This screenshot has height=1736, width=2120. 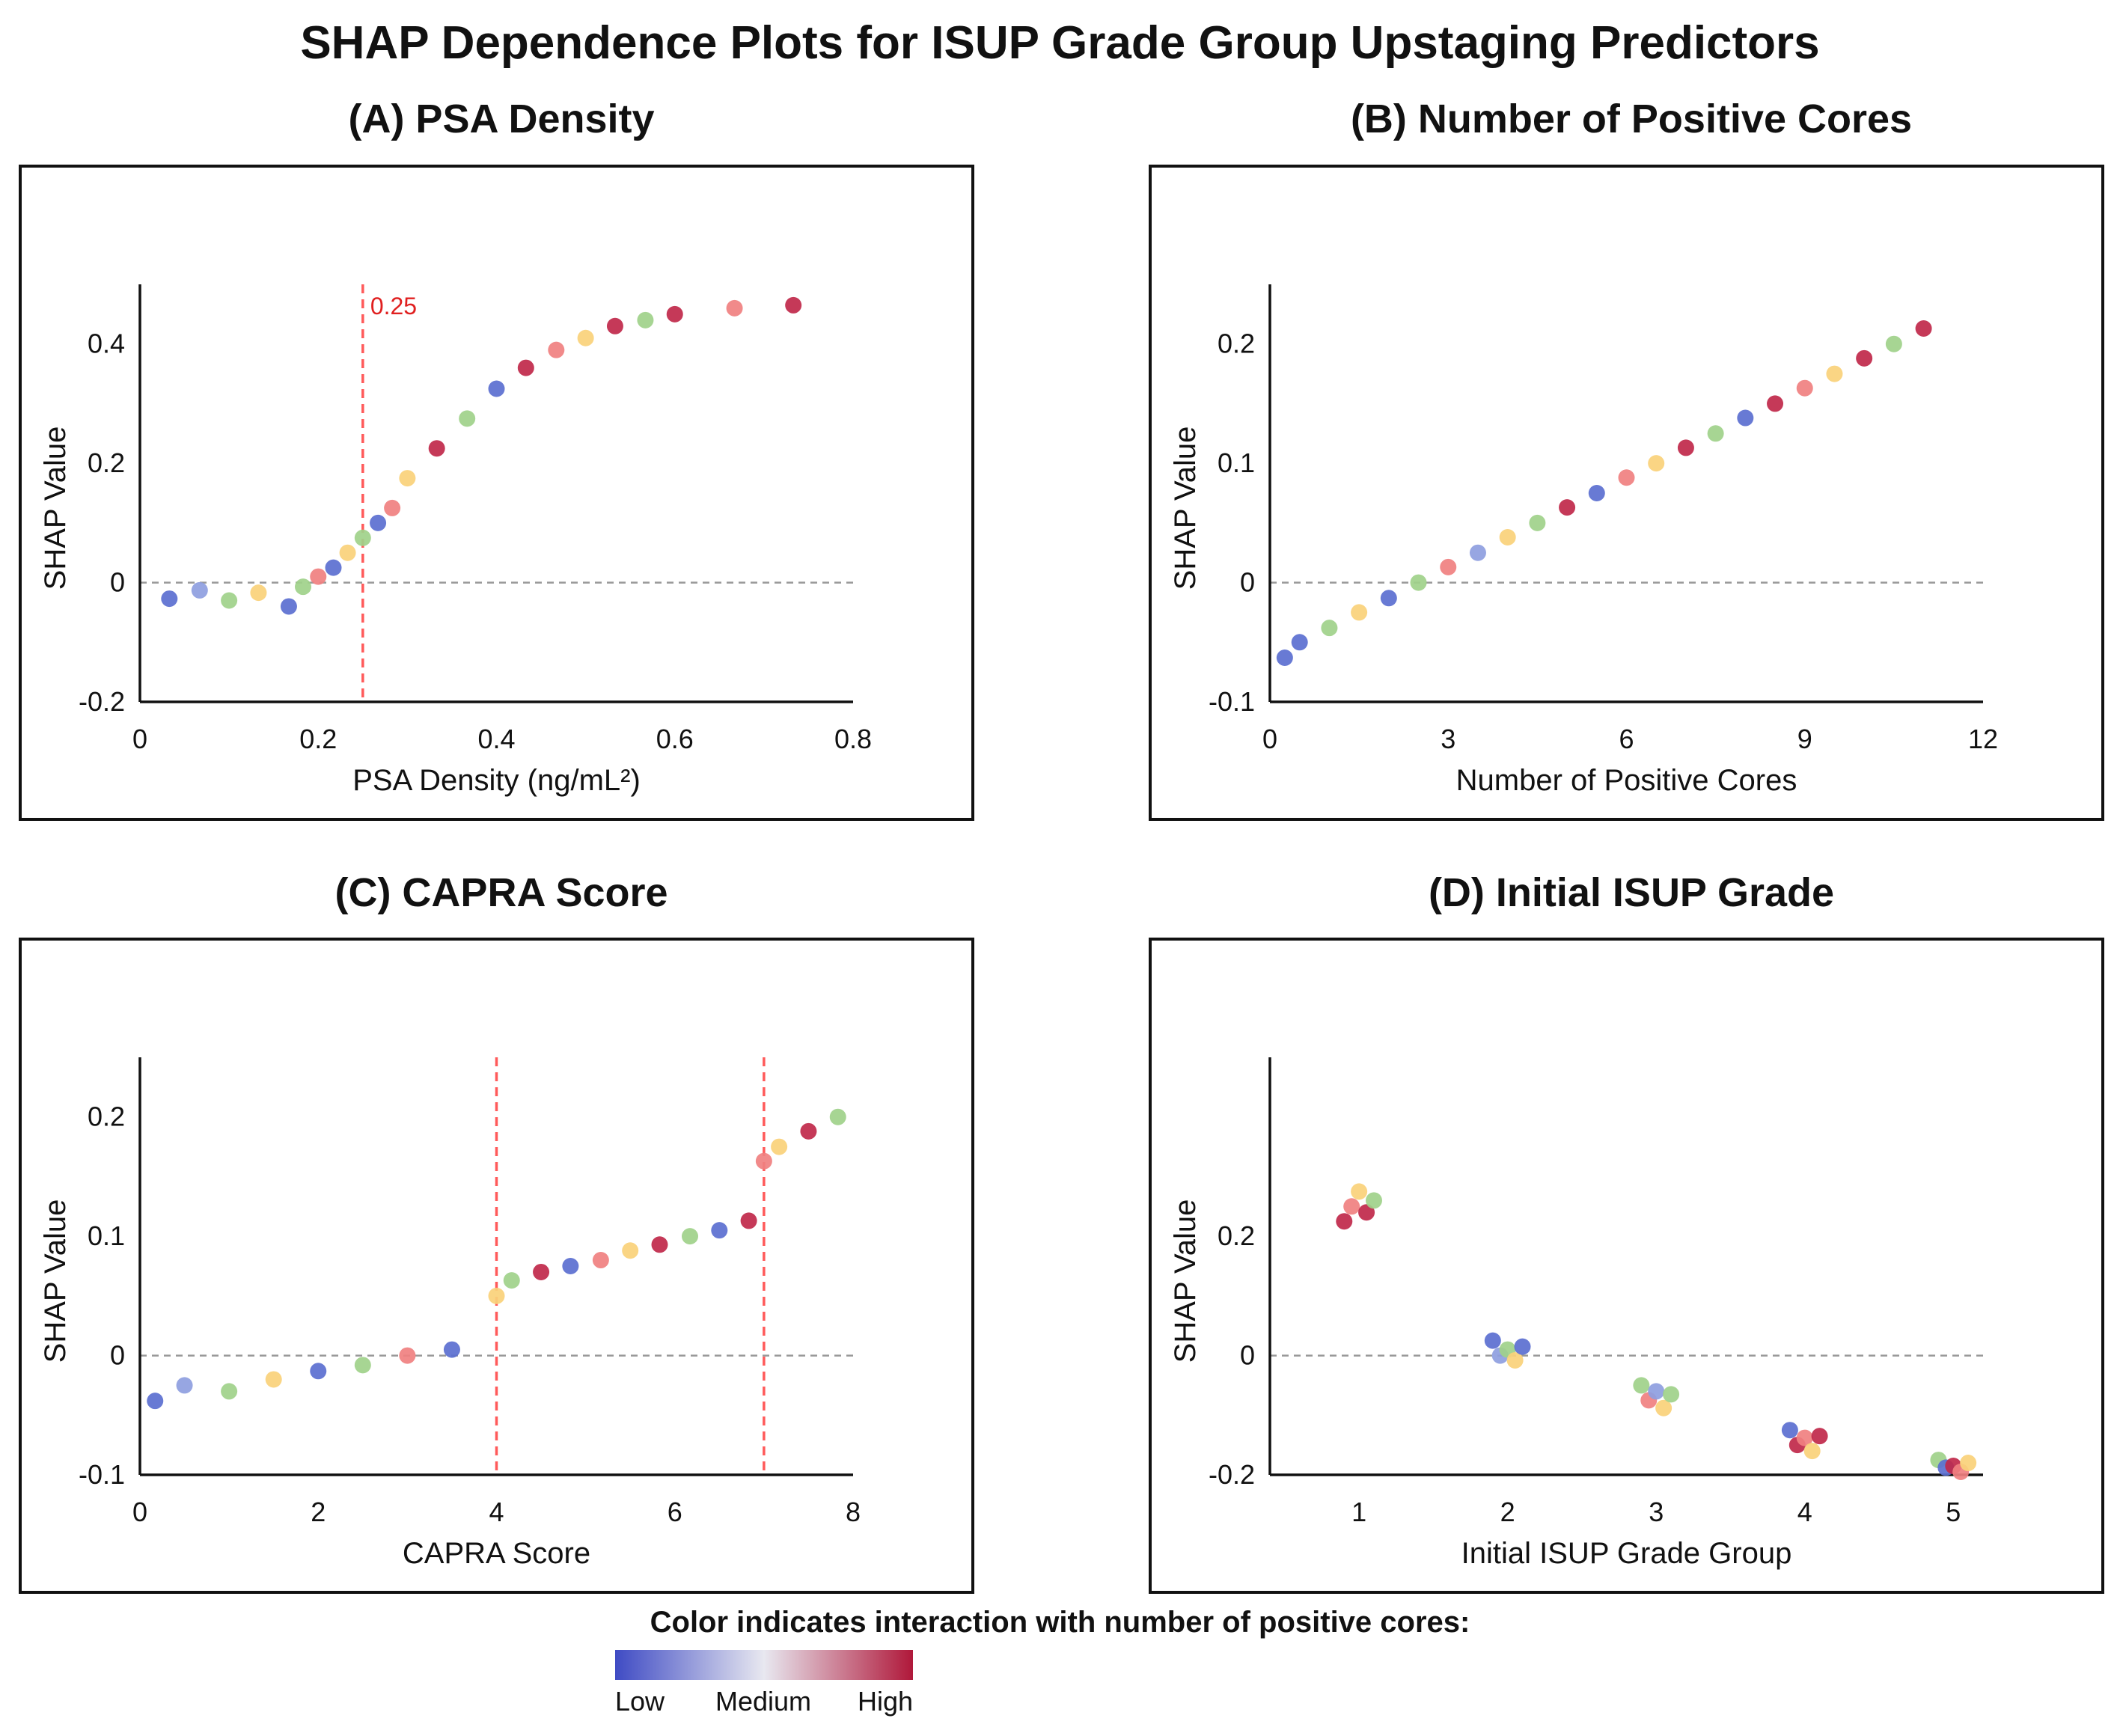 What do you see at coordinates (1236, 343) in the screenshot?
I see `panel-b-y-tick-label: 0.2` at bounding box center [1236, 343].